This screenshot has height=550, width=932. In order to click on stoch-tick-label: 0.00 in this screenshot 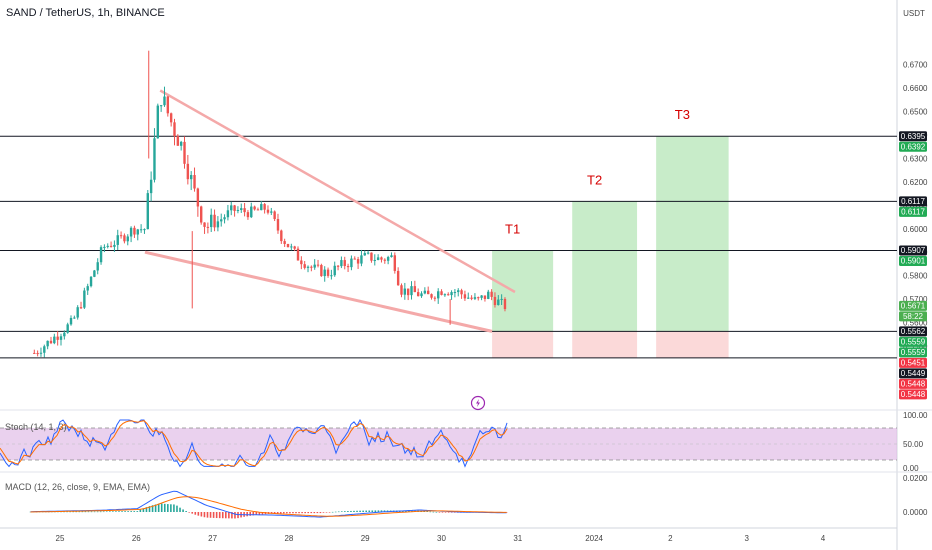, I will do `click(911, 468)`.